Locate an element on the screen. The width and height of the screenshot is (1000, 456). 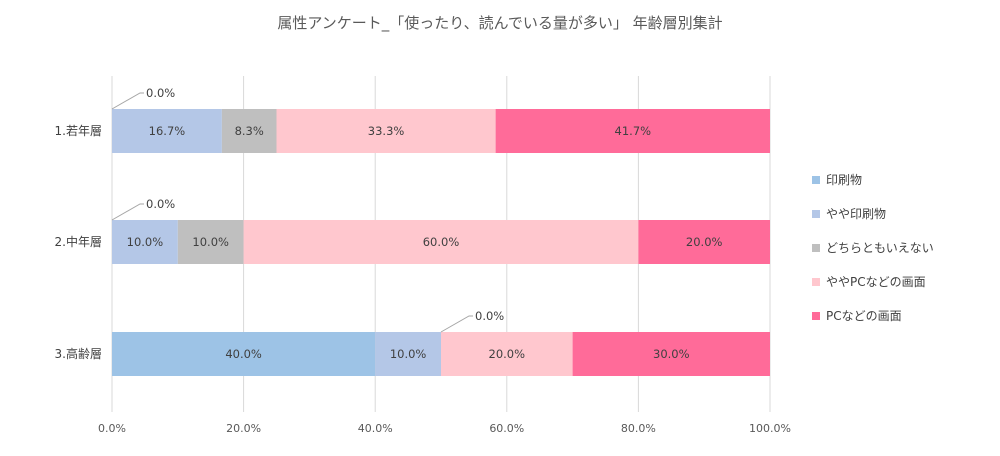
data-label: 40.0% is located at coordinates (243, 354).